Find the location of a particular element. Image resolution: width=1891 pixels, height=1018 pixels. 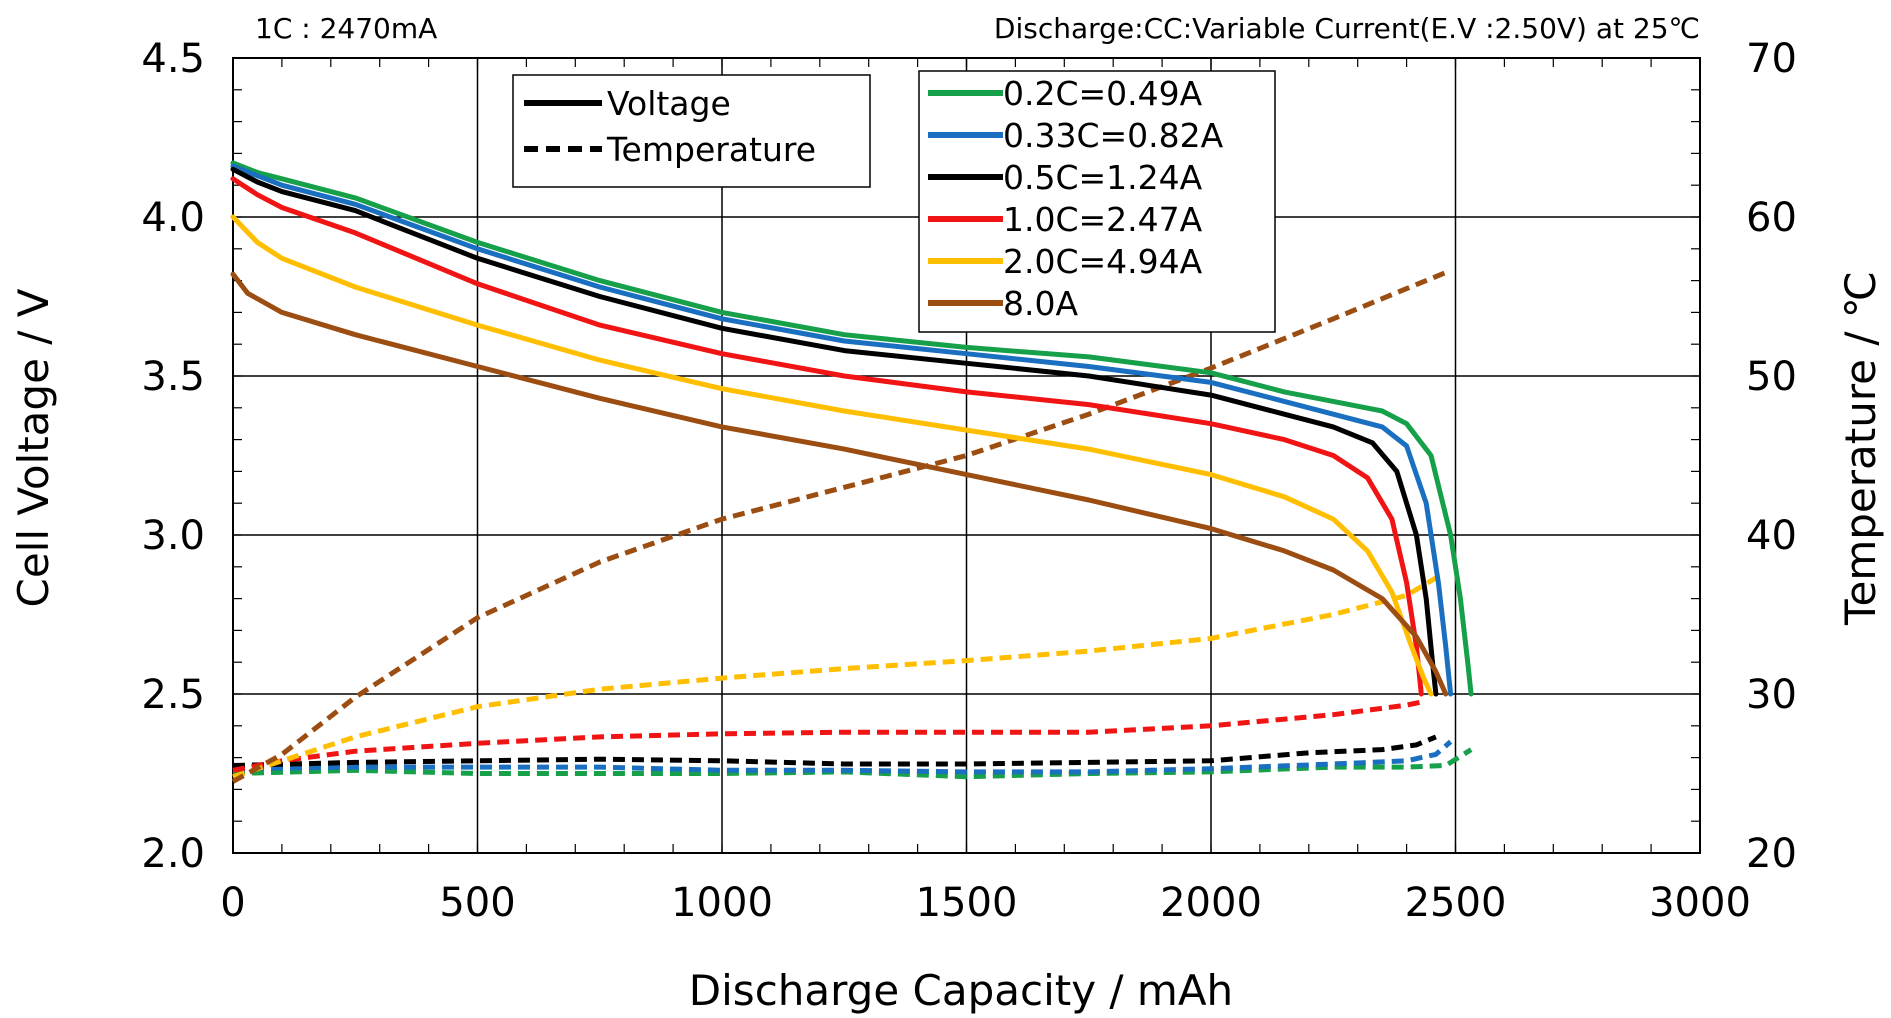

y2-tick-label: 70 is located at coordinates (1771, 59).